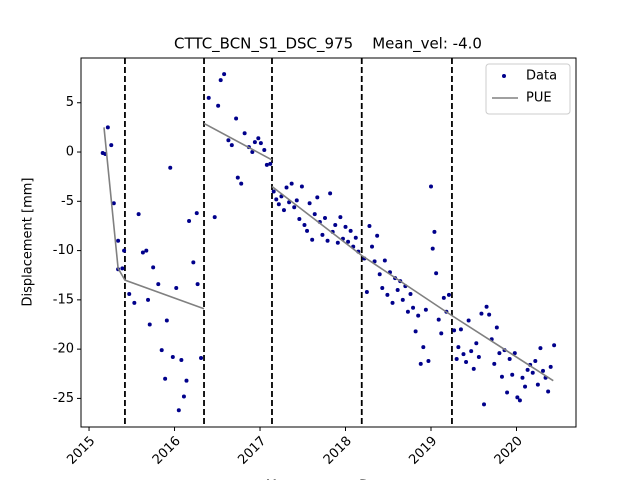 The image size is (640, 480). What do you see at coordinates (63, 349) in the screenshot?
I see `y-tick-label: -20` at bounding box center [63, 349].